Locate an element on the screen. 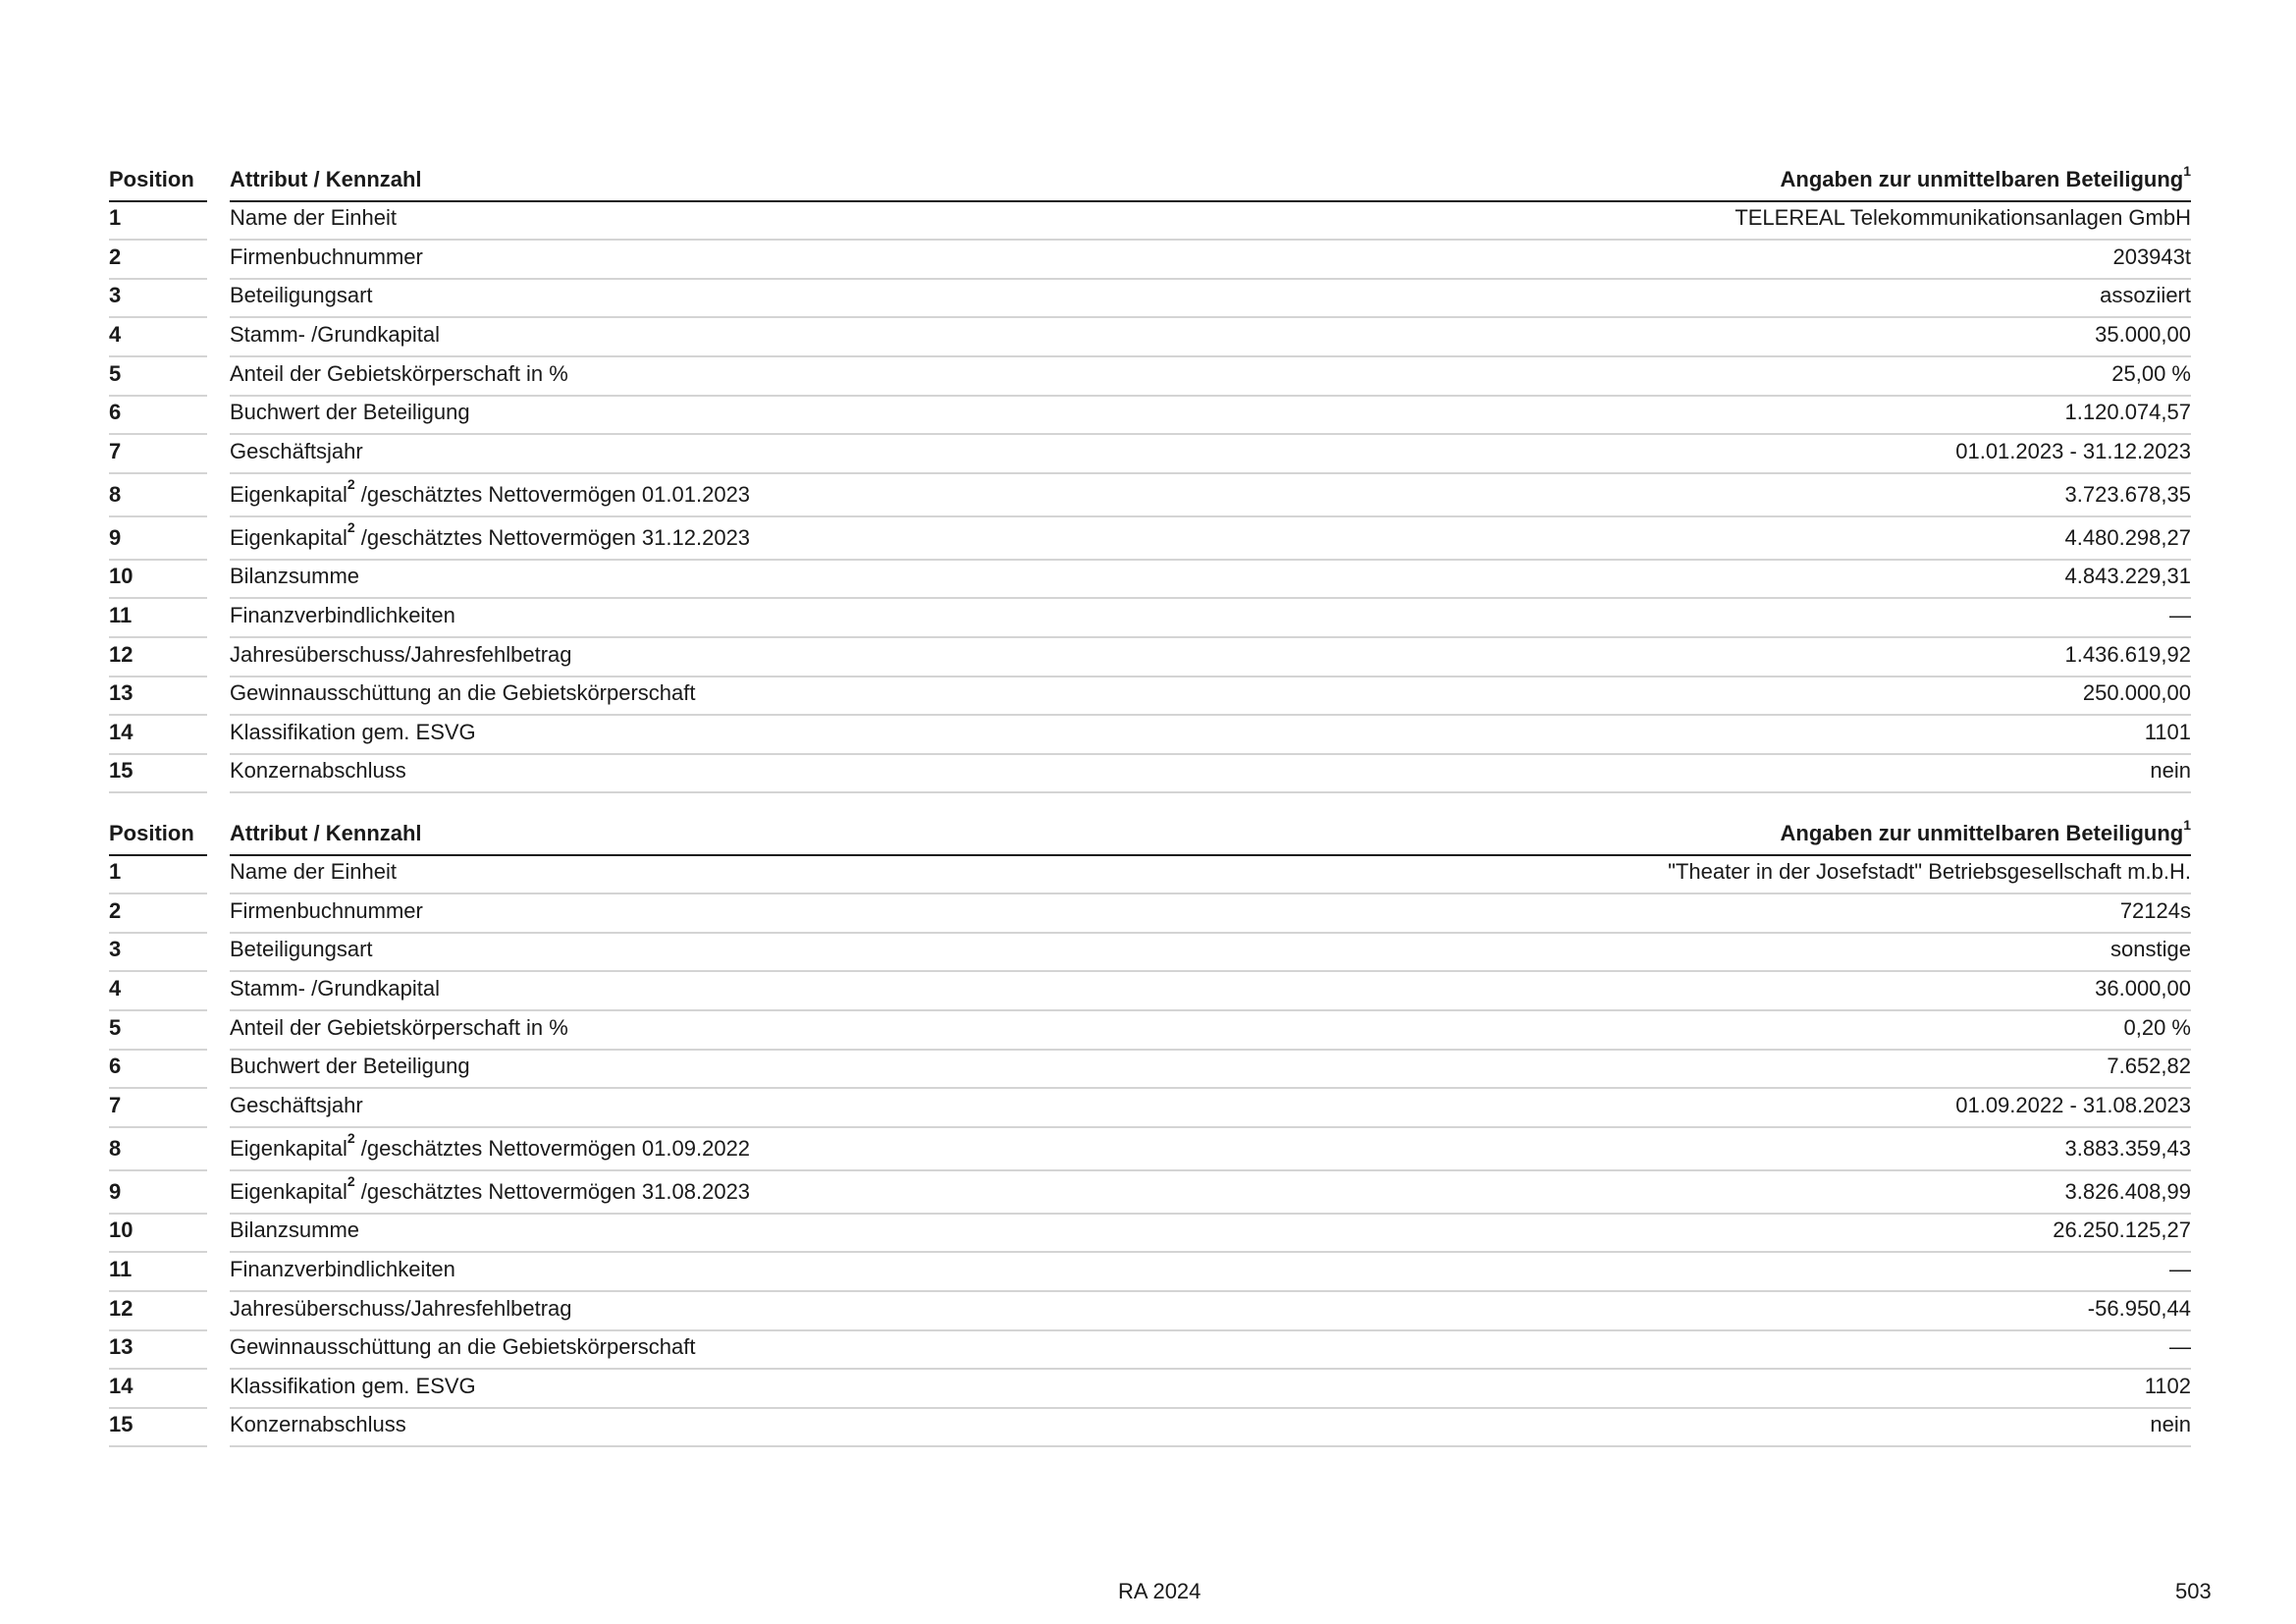 The image size is (2296, 1624). value-text: 0,20 % is located at coordinates (2157, 1027).